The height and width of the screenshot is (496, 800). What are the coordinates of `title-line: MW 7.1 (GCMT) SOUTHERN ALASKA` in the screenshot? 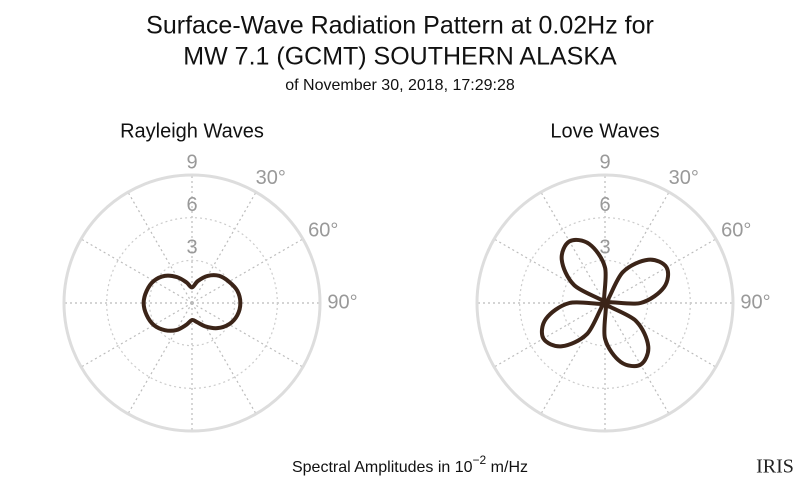 It's located at (400, 57).